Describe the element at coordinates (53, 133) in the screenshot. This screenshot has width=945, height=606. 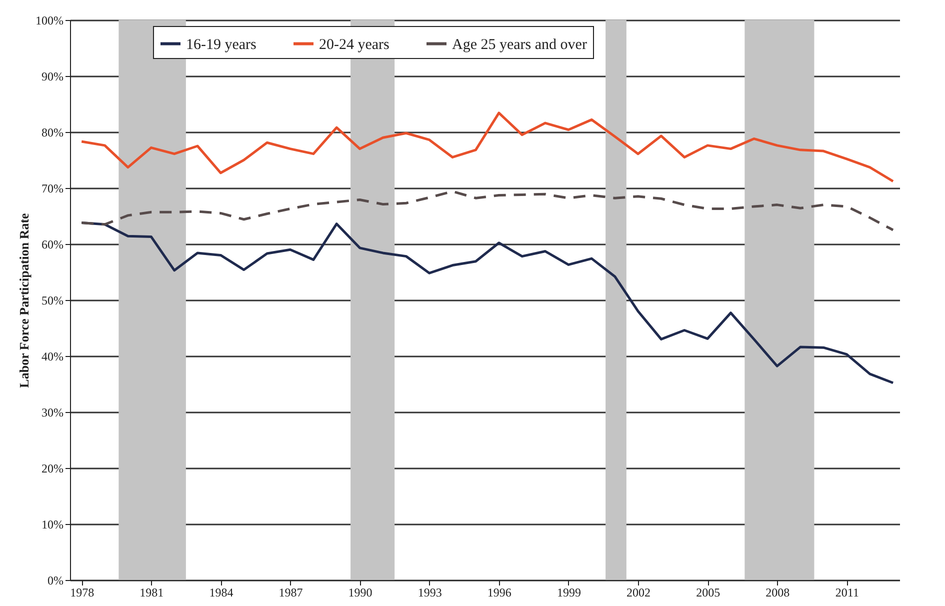
I see `y-tick-label: 80%` at that location.